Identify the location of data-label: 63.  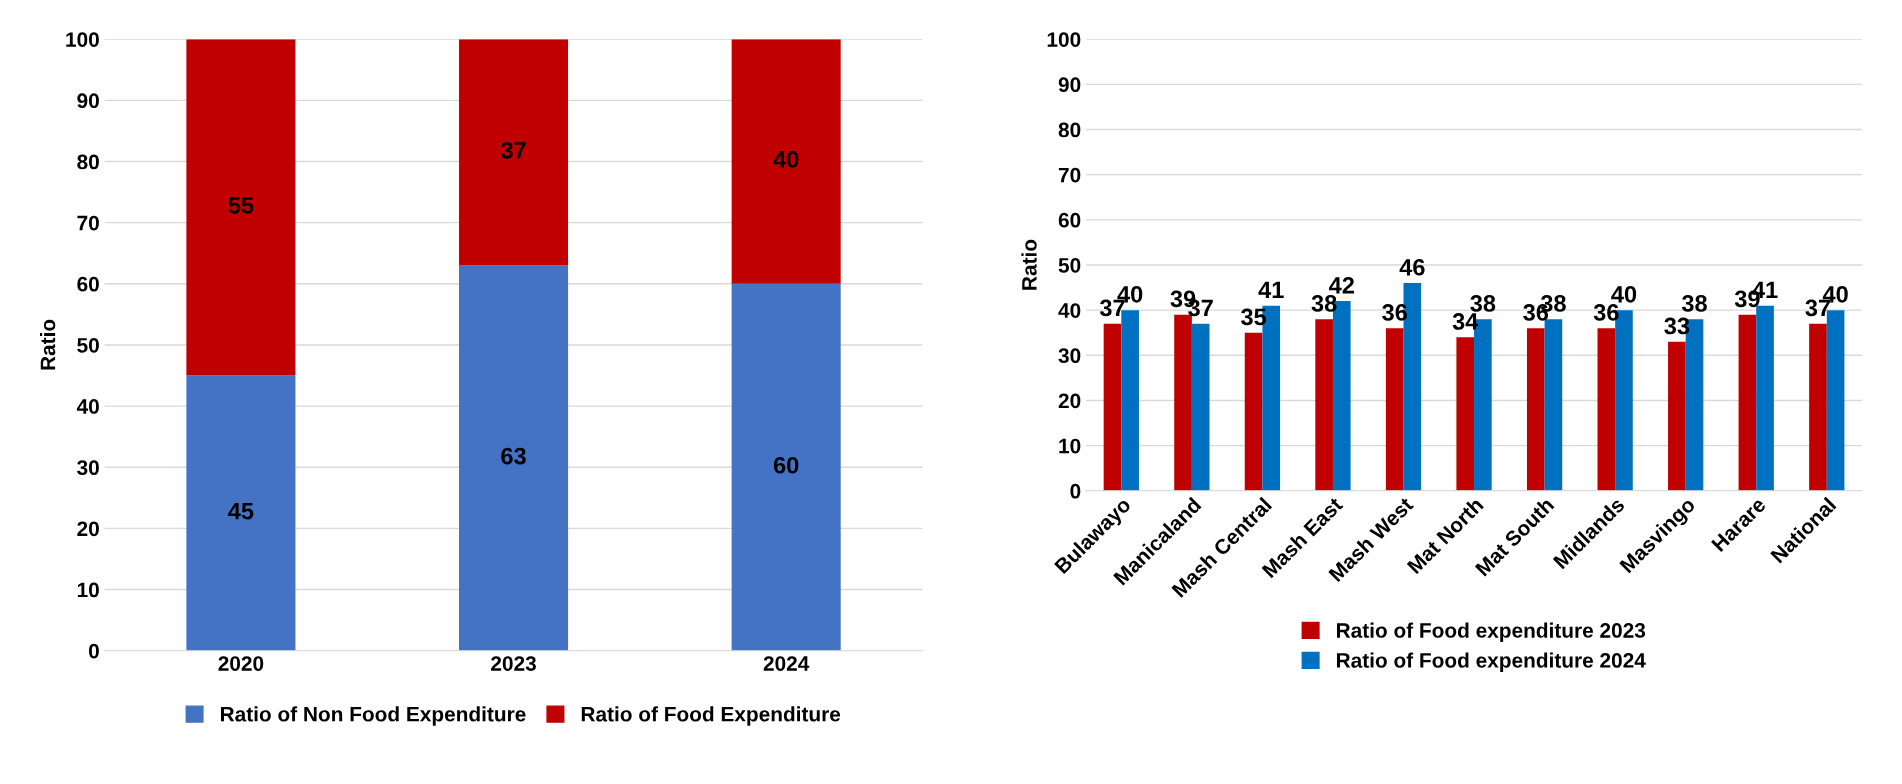
(513, 456).